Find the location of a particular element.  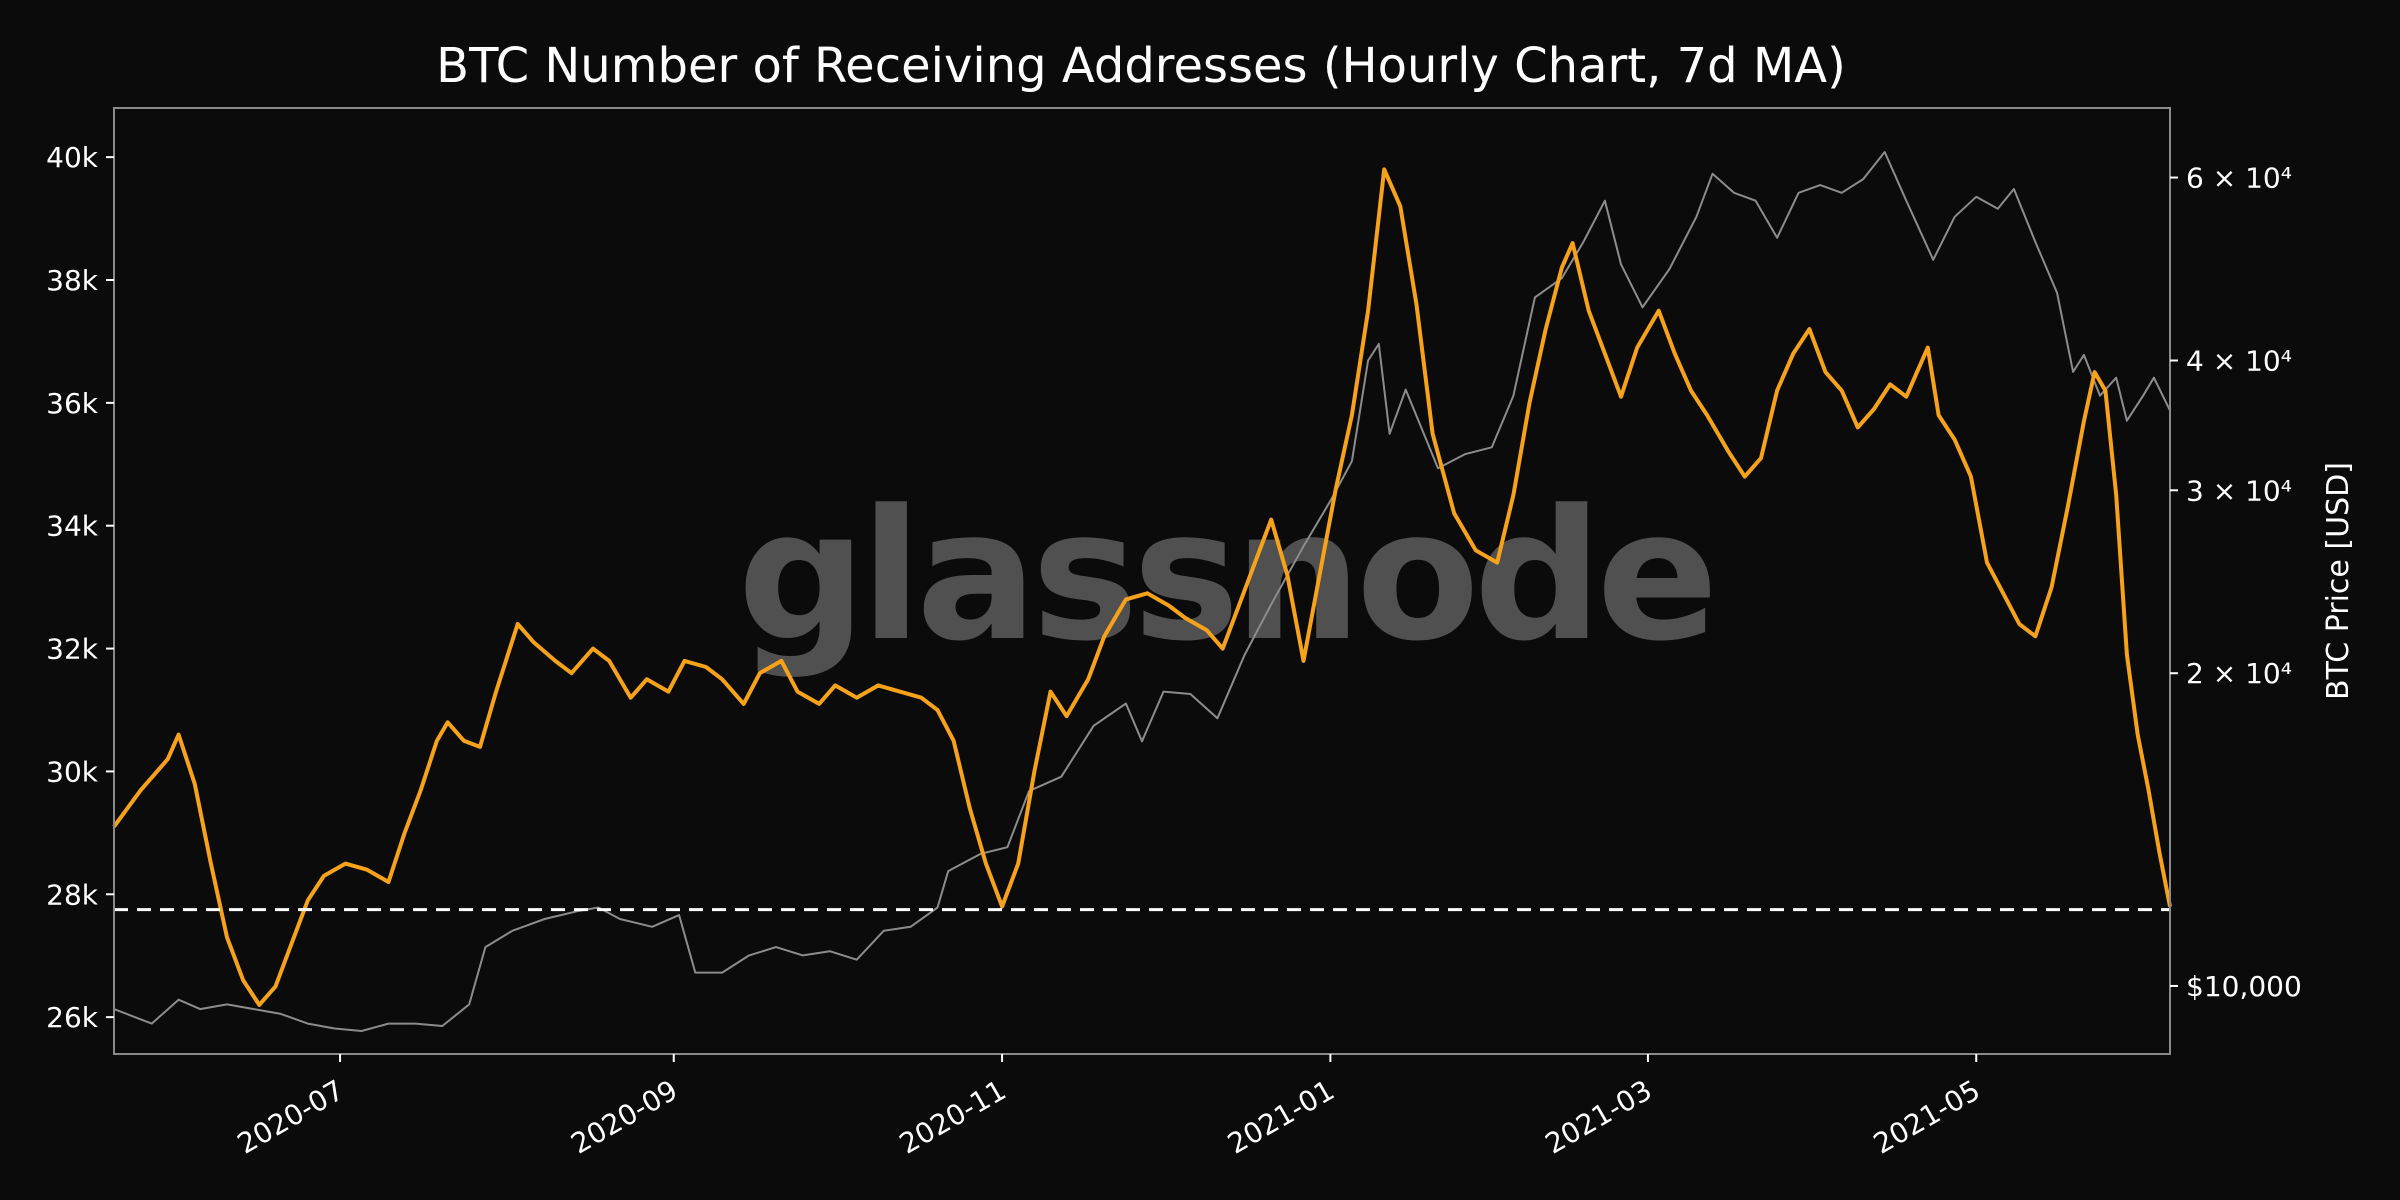

right-tick-label: 2 × 10⁴ is located at coordinates (2239, 673).